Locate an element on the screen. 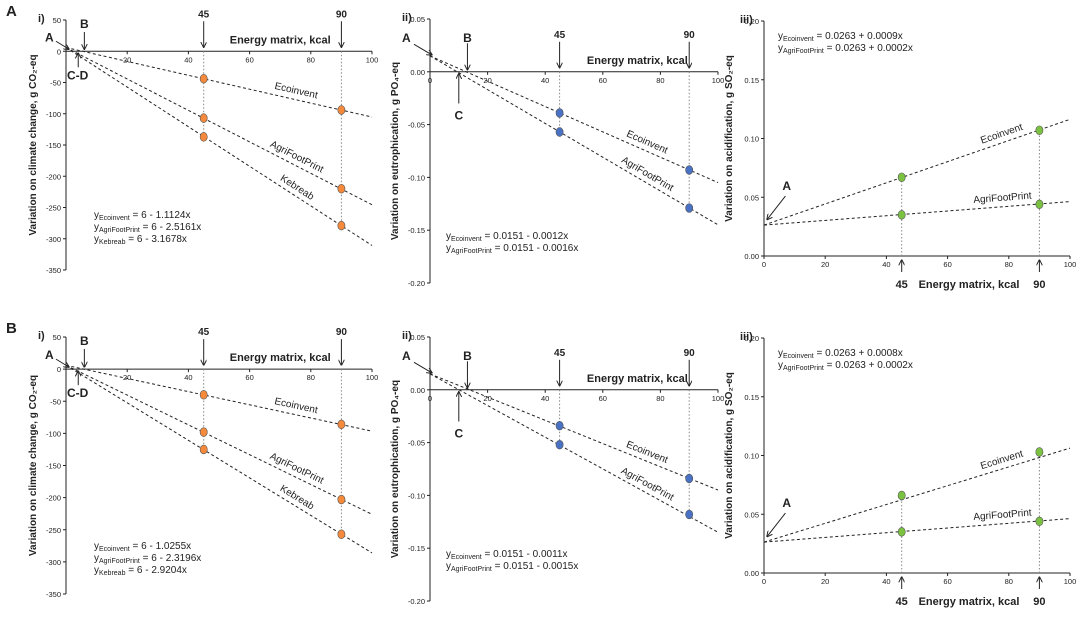  equation: yEcoinvent = 6 - 1.0255x is located at coordinates (142, 547).